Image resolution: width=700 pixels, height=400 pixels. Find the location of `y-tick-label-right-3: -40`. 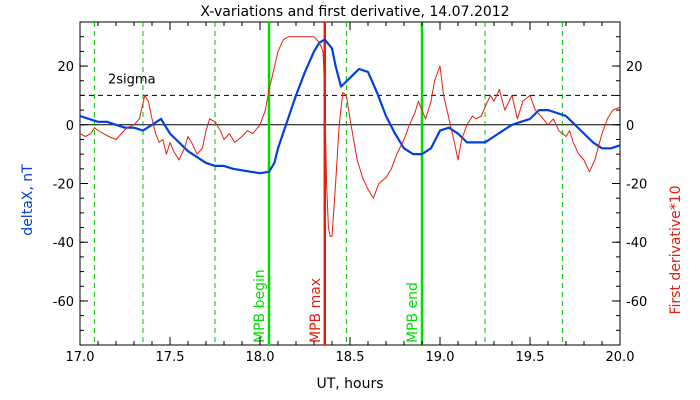

y-tick-label-right-3: -40 is located at coordinates (636, 243).